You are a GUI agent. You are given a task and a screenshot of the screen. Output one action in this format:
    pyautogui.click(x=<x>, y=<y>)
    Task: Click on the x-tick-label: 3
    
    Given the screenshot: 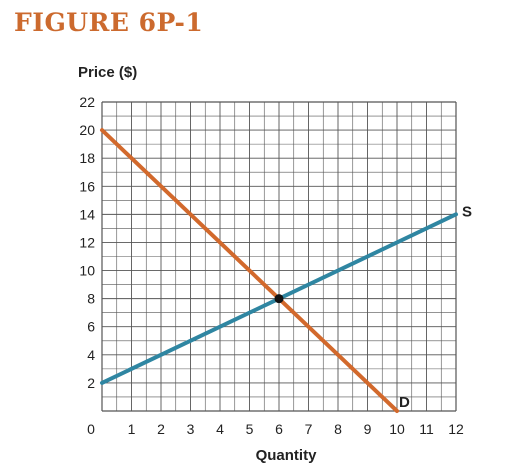 What is the action you would take?
    pyautogui.click(x=191, y=429)
    